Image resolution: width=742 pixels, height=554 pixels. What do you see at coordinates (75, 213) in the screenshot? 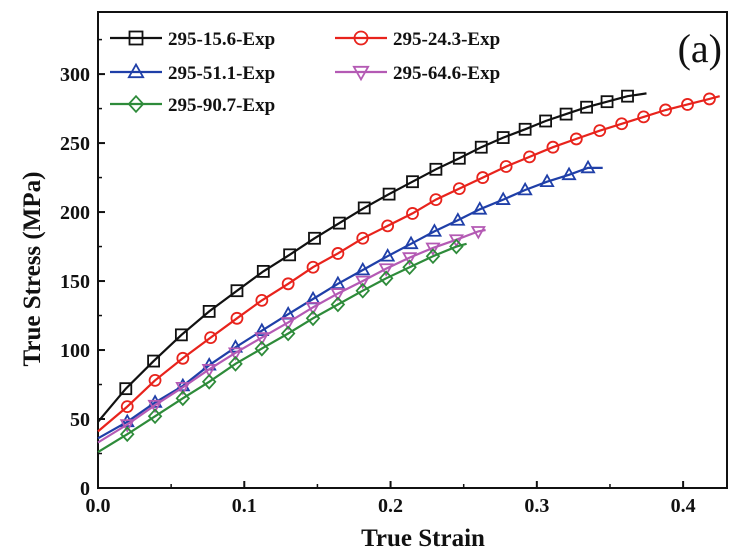
I see `y-tick-label: 200` at bounding box center [75, 213].